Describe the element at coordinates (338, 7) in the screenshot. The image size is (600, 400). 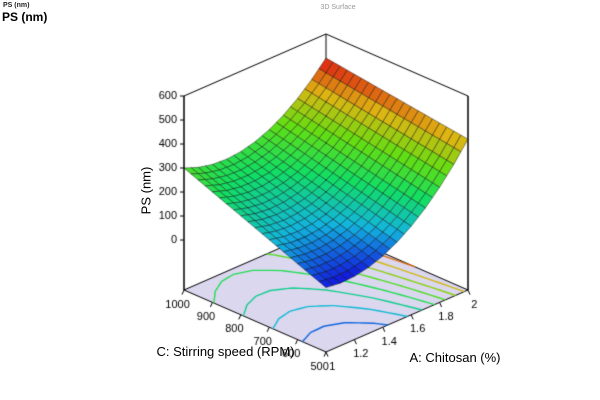
I see `plot-type-label: 3D Surface` at that location.